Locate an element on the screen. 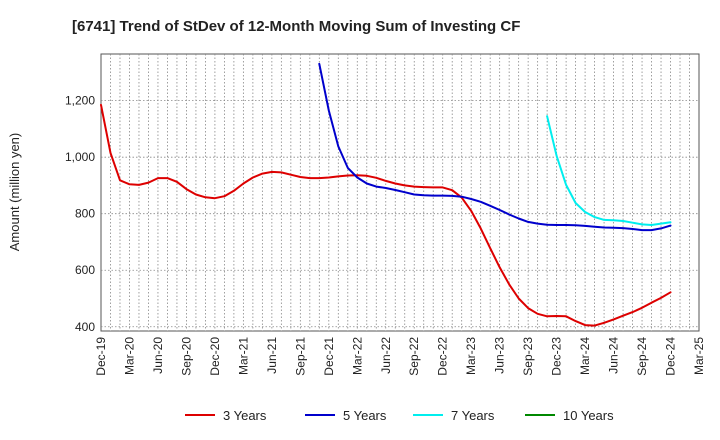 This screenshot has height=440, width=720. y-tick-label: 1,200 is located at coordinates (80, 101).